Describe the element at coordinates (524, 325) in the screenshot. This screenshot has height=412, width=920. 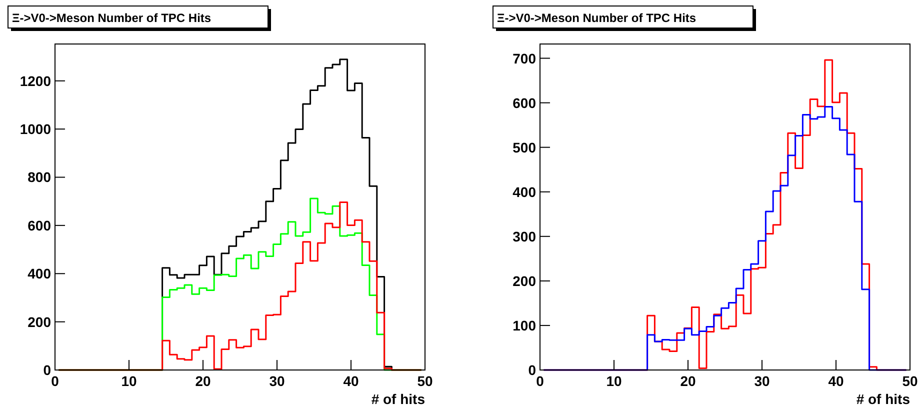
I see `y-tick-label: 100` at that location.